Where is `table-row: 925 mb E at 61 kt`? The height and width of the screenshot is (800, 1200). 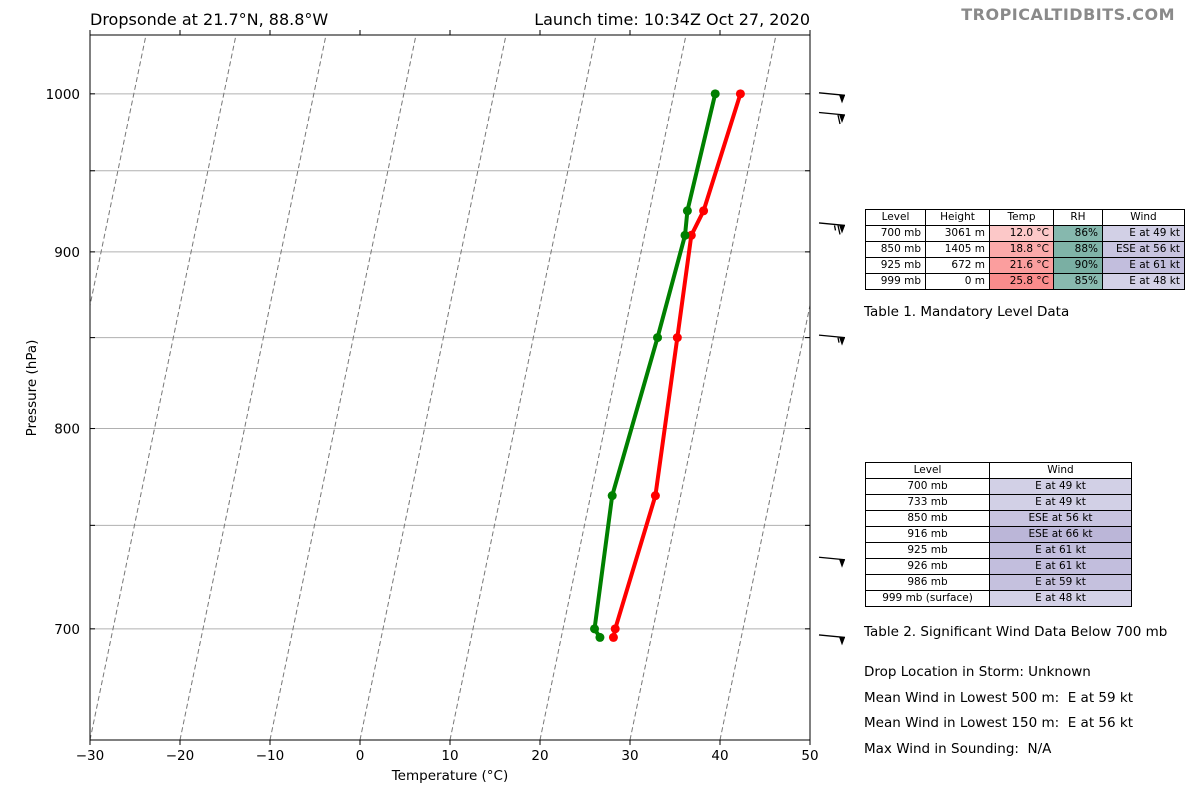
table-row: 925 mb E at 61 kt is located at coordinates (998, 550).